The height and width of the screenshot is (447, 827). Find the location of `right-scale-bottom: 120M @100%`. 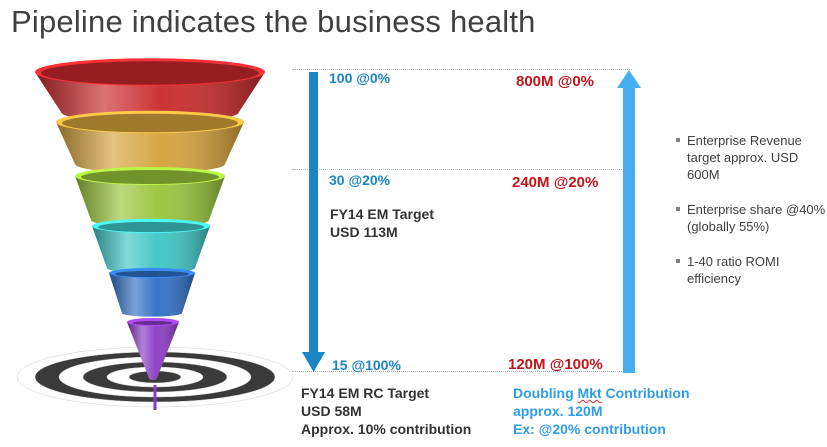

right-scale-bottom: 120M @100% is located at coordinates (555, 364).